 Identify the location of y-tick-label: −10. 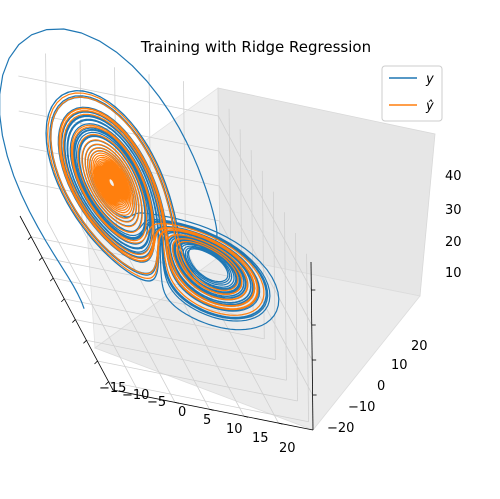
(361, 407).